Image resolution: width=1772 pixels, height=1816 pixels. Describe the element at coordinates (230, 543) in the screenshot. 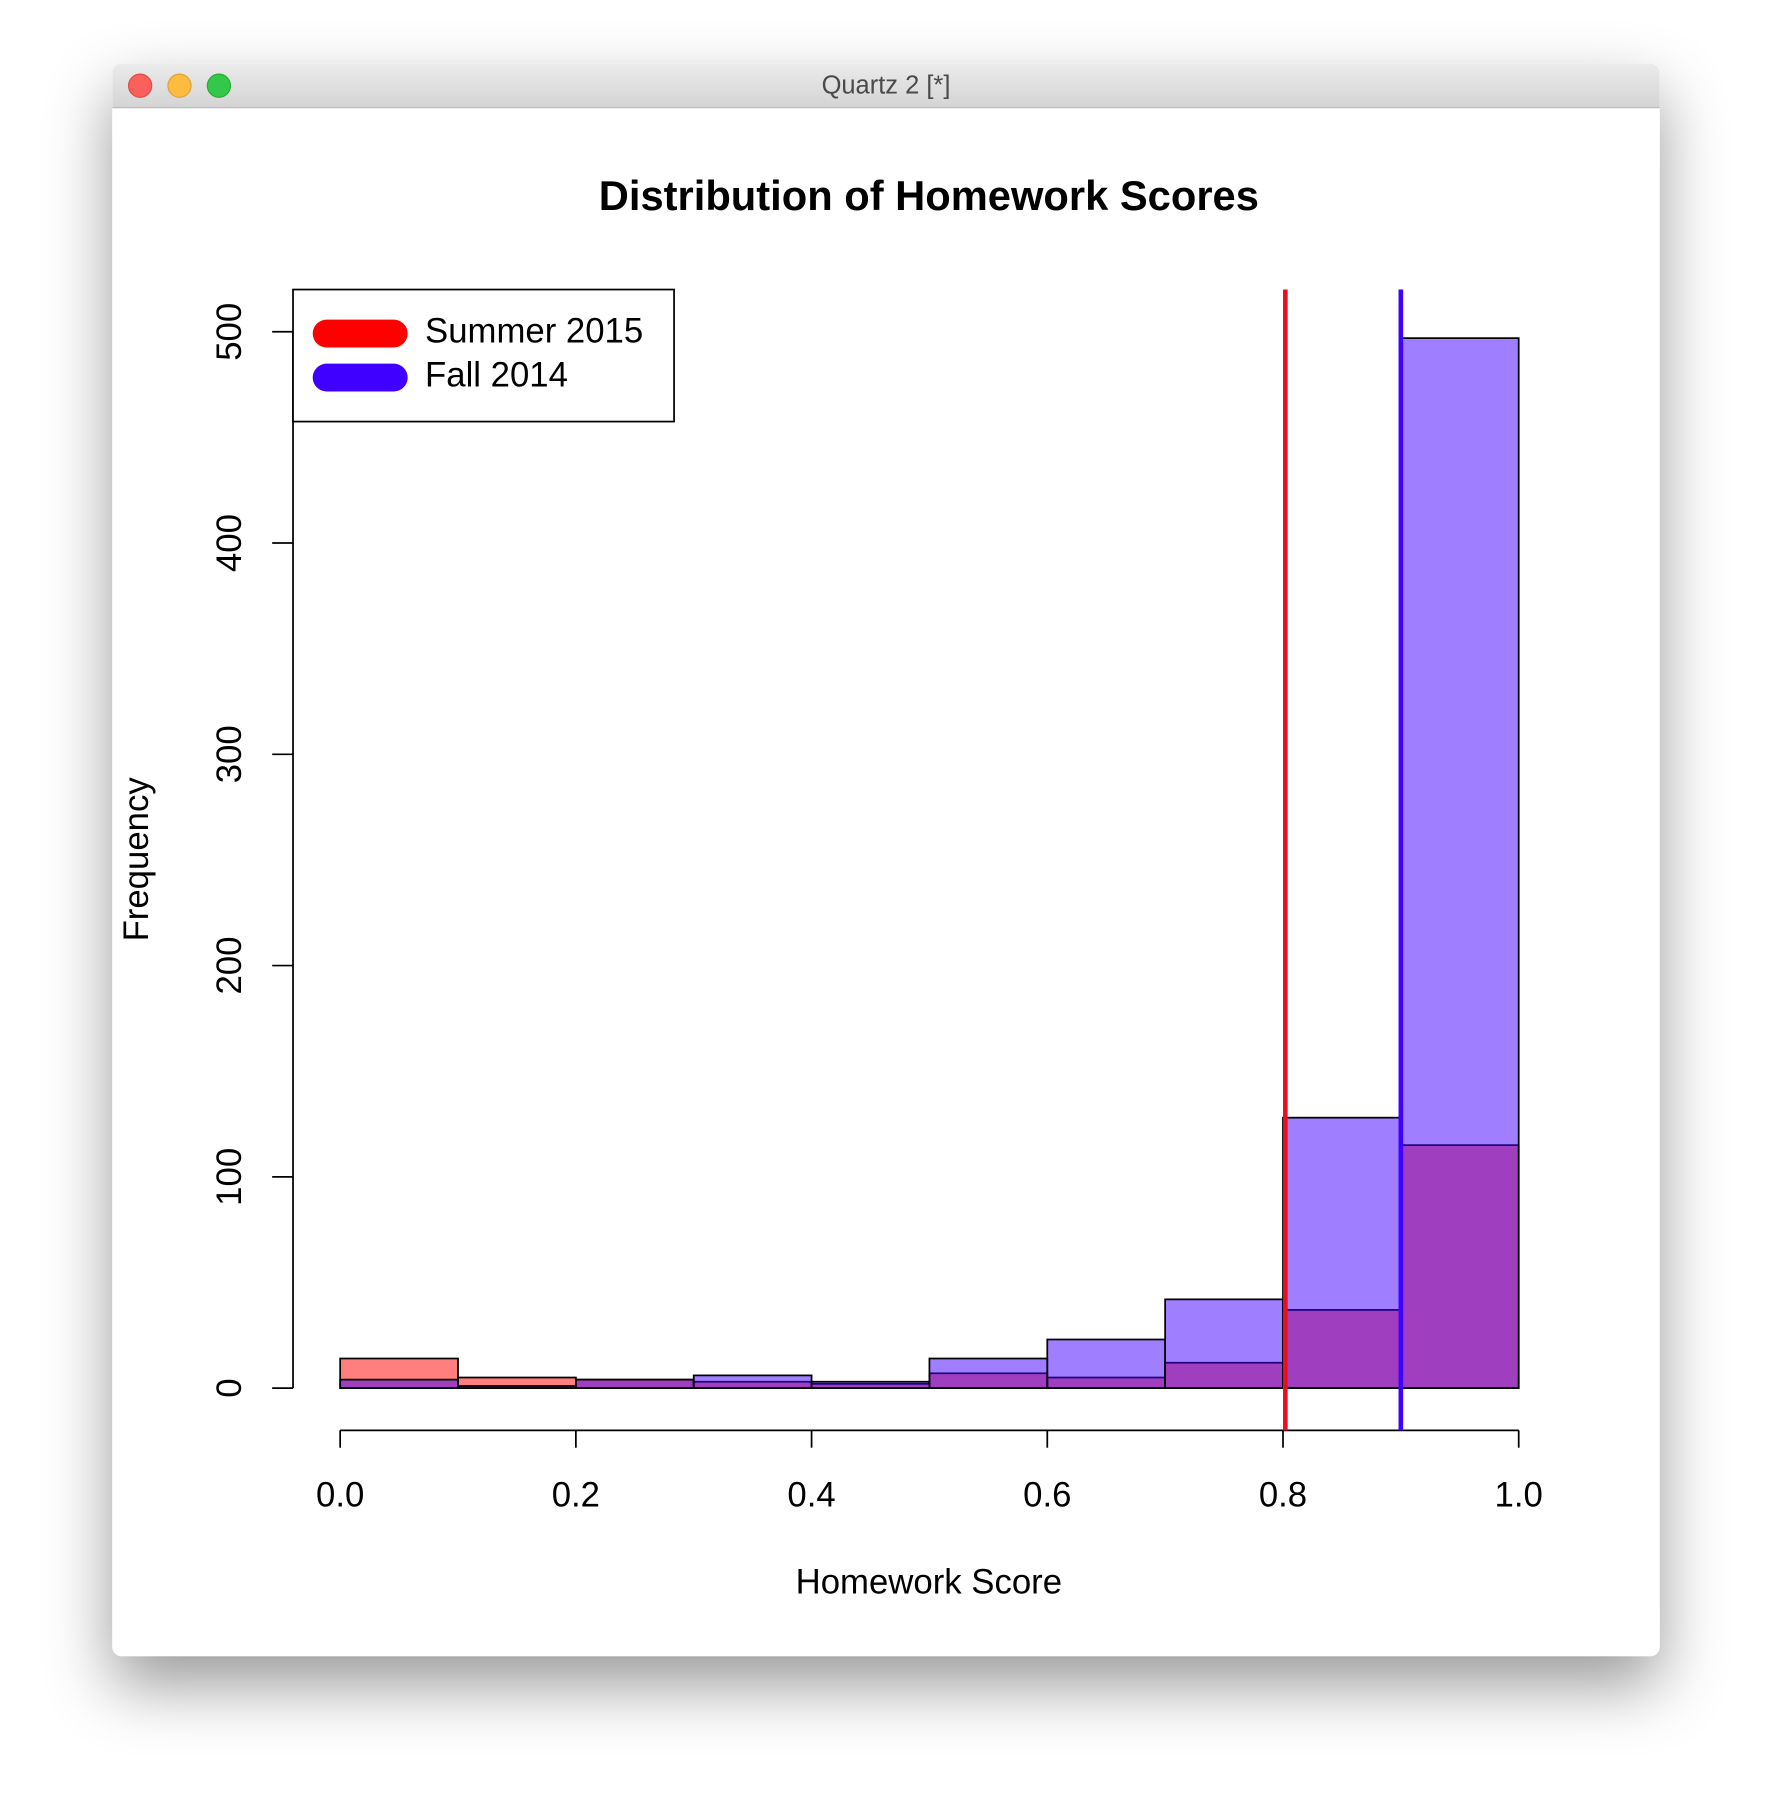

I see `y-tick-label: 400` at that location.